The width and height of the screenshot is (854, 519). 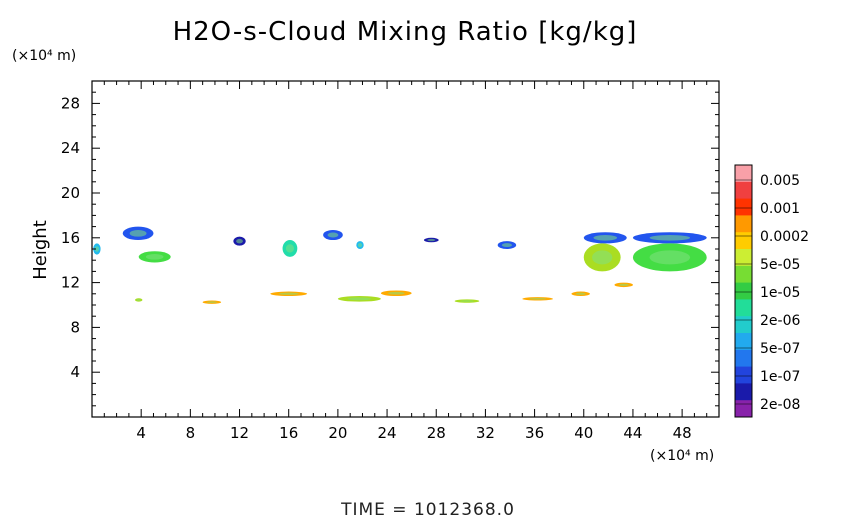 I want to click on y-tick-label: 28, so click(x=70, y=103).